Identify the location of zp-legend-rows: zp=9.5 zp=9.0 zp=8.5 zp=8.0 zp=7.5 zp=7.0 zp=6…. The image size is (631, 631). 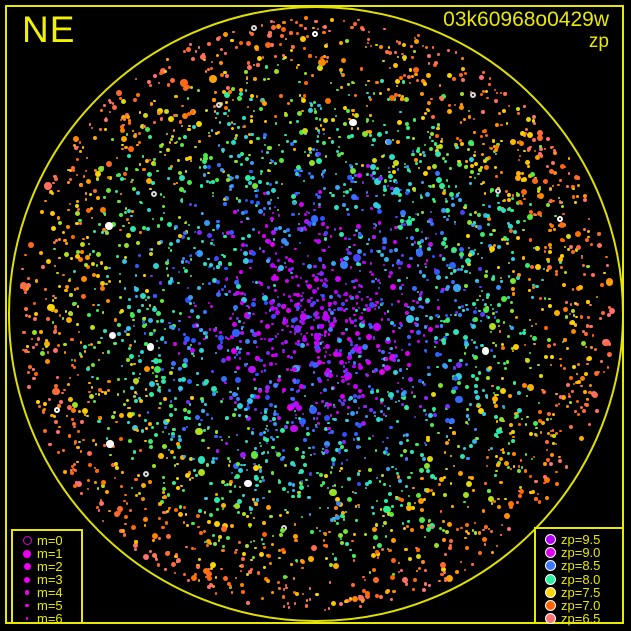
(579, 577).